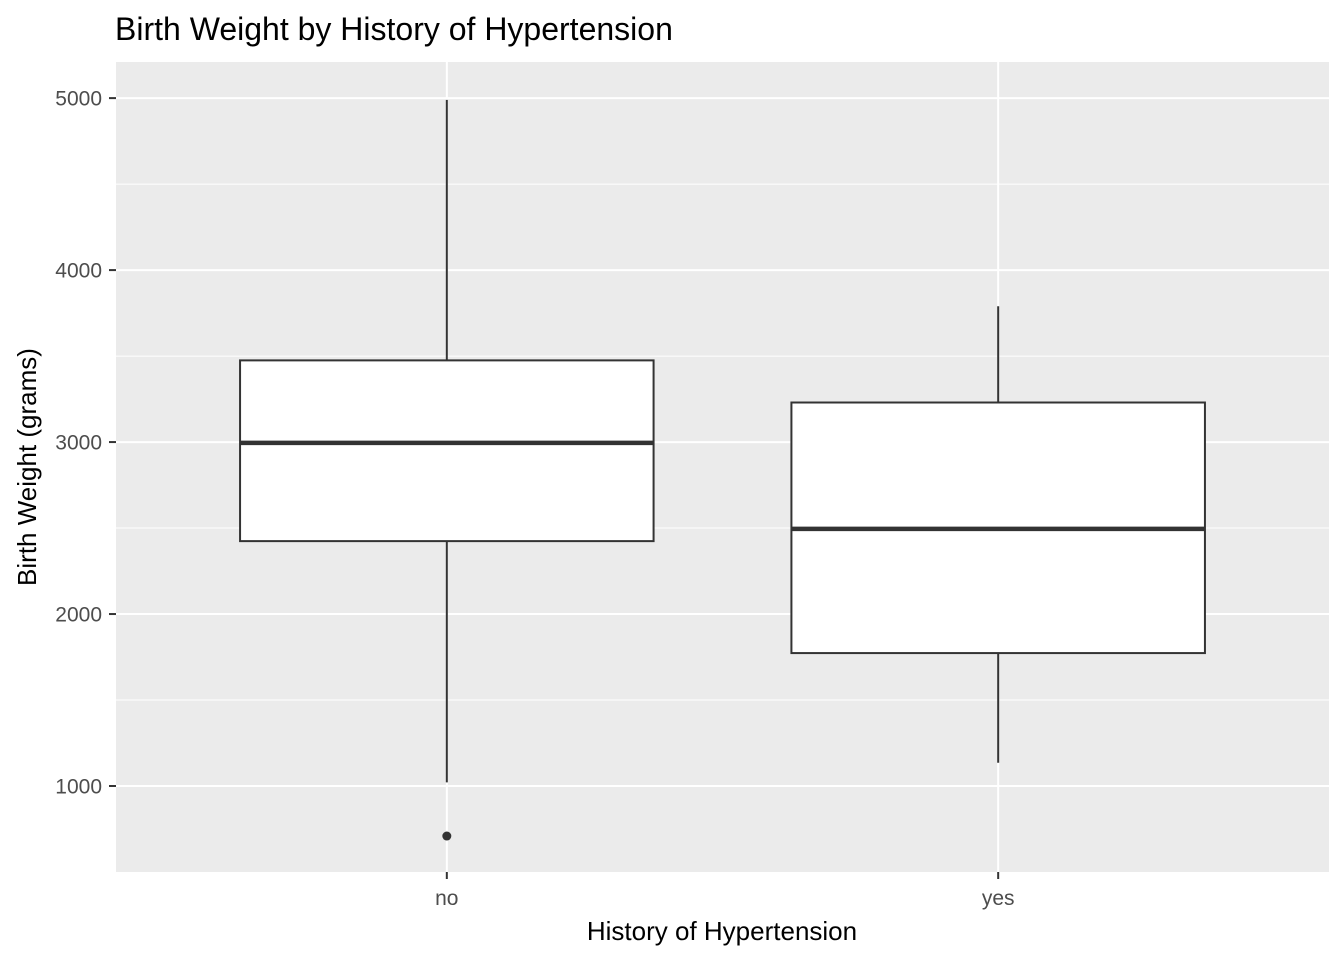 The image size is (1344, 960). I want to click on box-yes, so click(998, 534).